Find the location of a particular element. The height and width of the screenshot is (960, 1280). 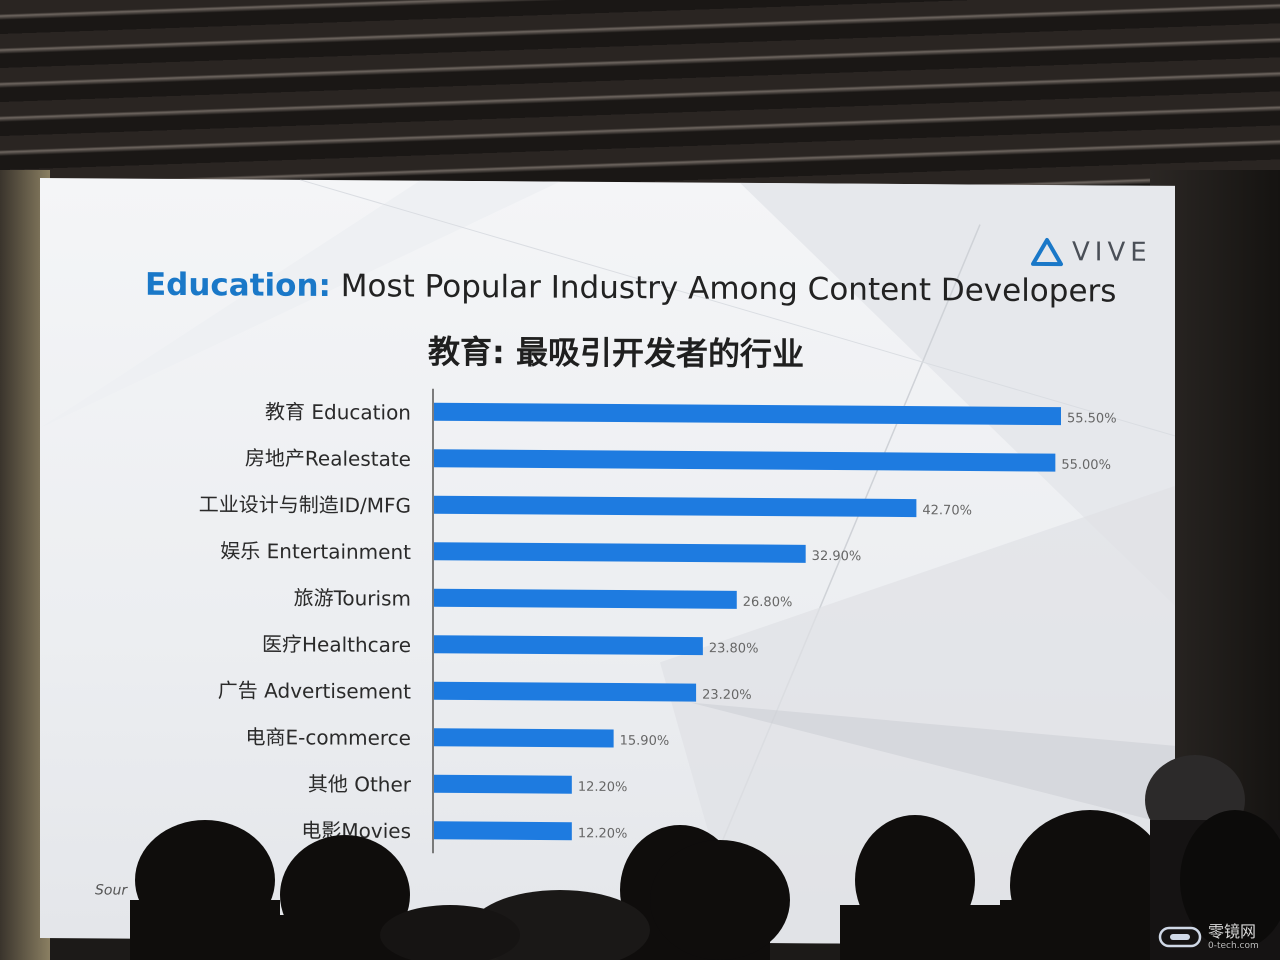

value-label-4: 26.80% is located at coordinates (768, 602).